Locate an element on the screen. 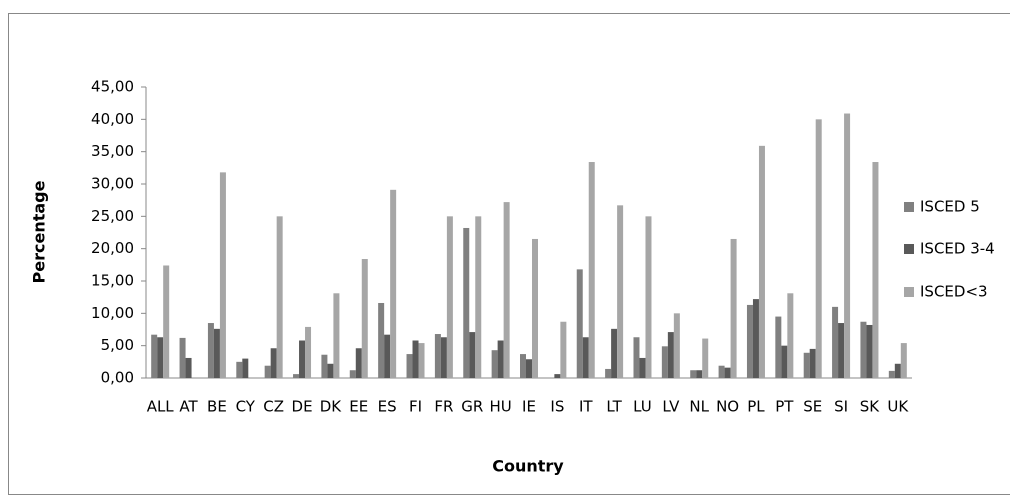 The height and width of the screenshot is (504, 1010). x-tick-label: AT is located at coordinates (188, 407).